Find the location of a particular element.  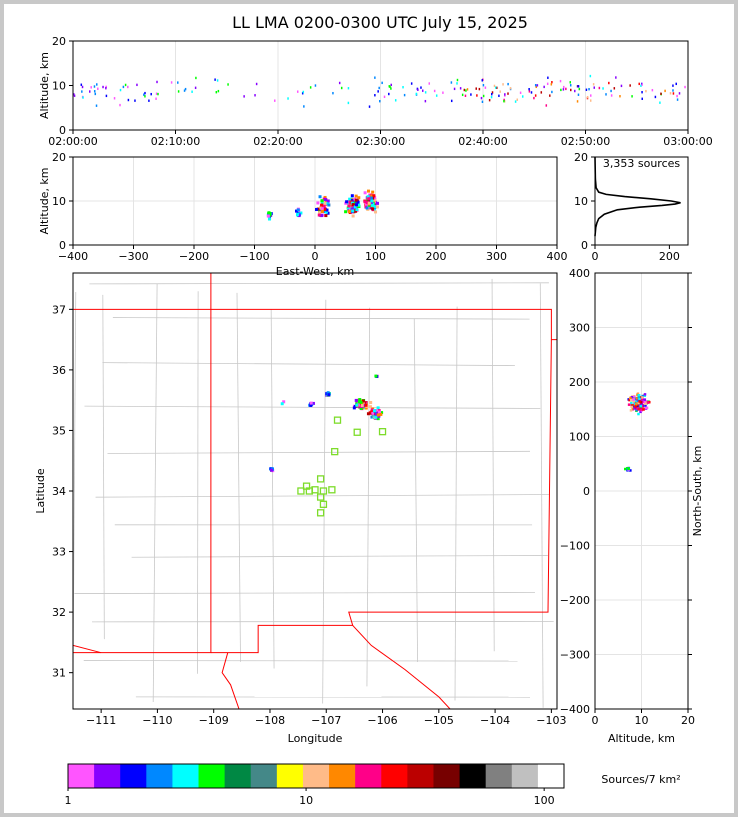

x-tick-label: 02:00:00 is located at coordinates (72, 141).